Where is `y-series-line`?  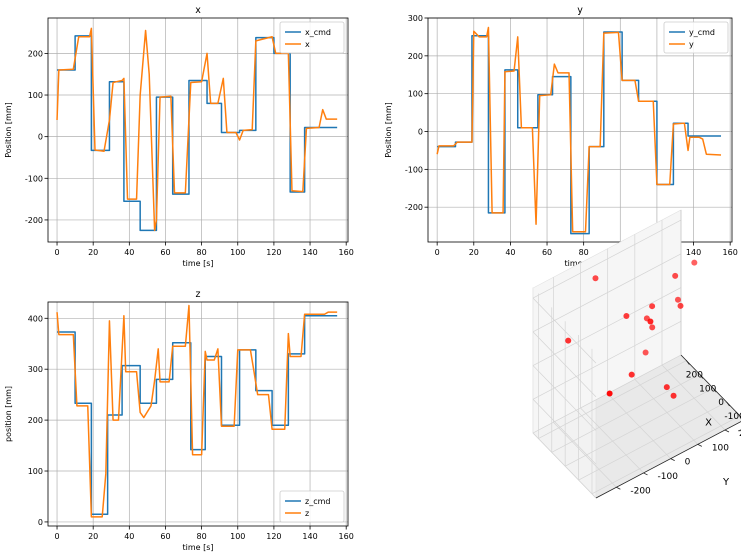
y-series-line is located at coordinates (579, 129).